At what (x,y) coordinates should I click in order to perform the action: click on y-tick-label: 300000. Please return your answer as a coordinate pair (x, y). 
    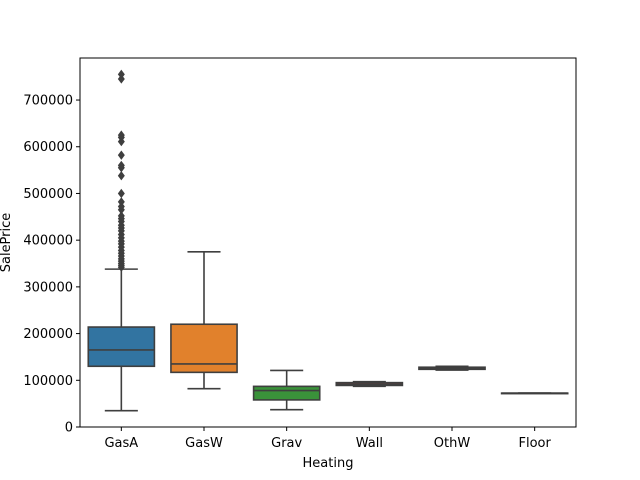
    Looking at the image, I should click on (48, 287).